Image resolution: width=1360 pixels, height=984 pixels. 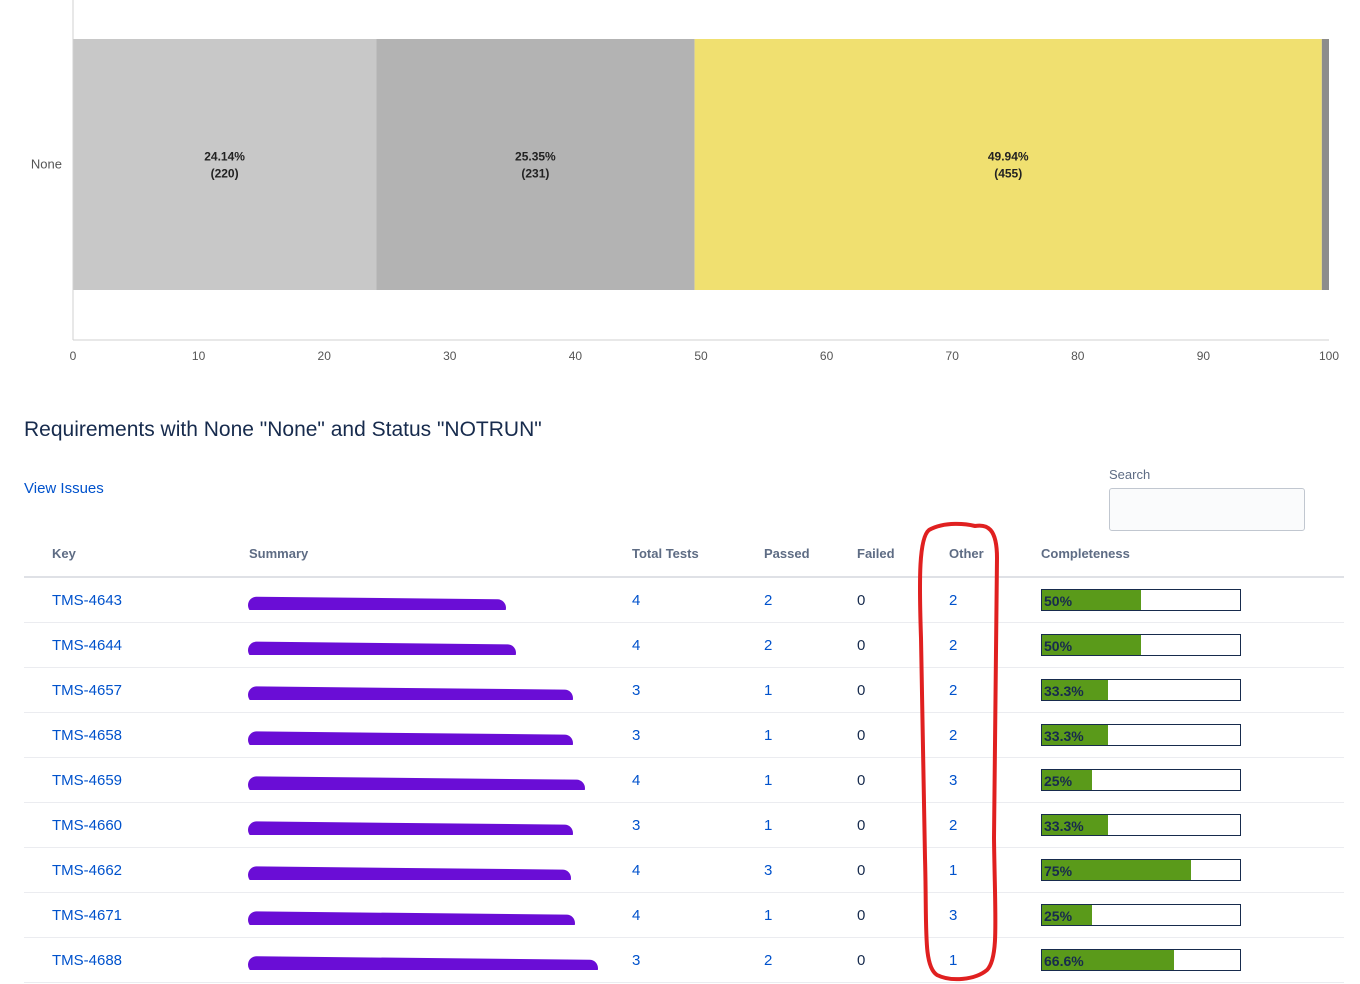 I want to click on table-row: TMS-4657 3 1 0 2 33.3%, so click(x=684, y=690).